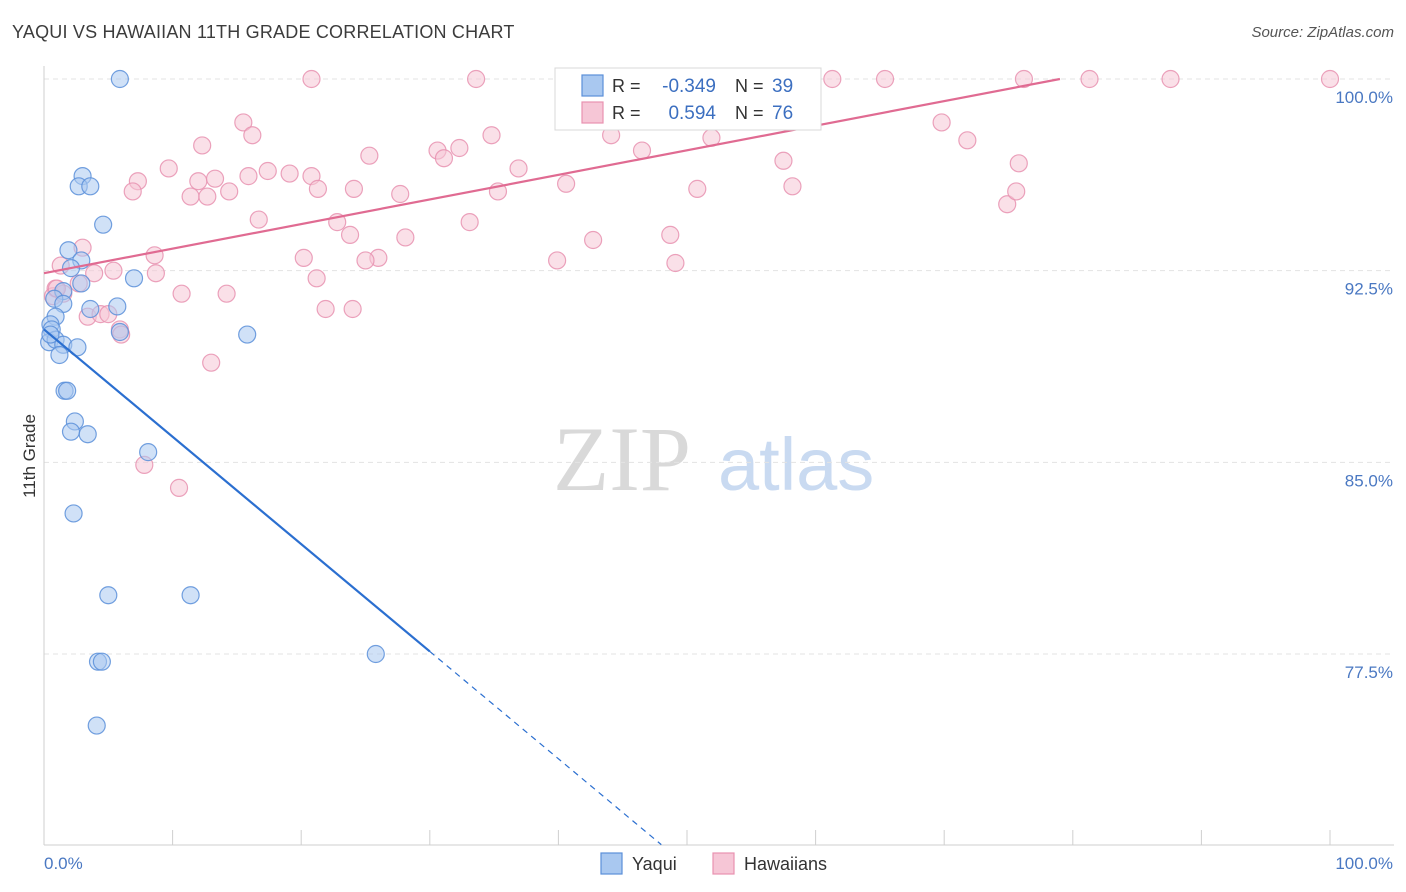  What do you see at coordinates (592, 112) in the screenshot?
I see `stats-legend-swatch-hawaiians` at bounding box center [592, 112].